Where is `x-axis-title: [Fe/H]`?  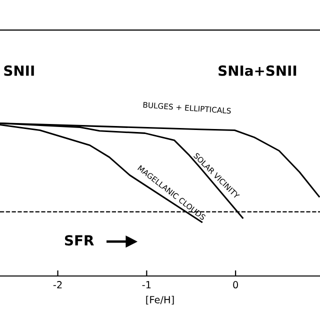
x-axis-title: [Fe/H] is located at coordinates (160, 300).